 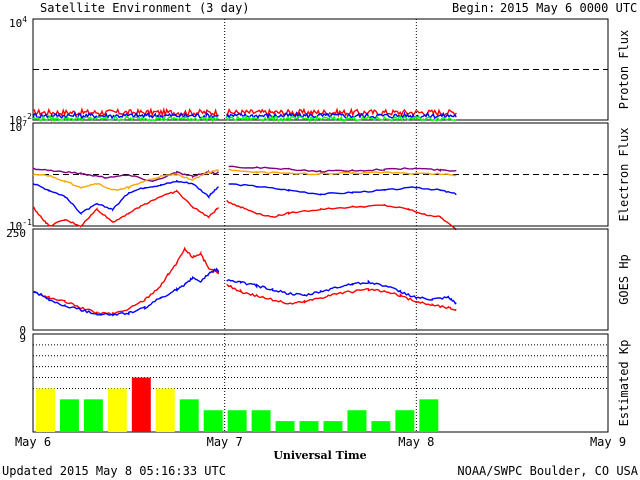 What do you see at coordinates (624, 383) in the screenshot?
I see `y-axis-label: Estimated Kp` at bounding box center [624, 383].